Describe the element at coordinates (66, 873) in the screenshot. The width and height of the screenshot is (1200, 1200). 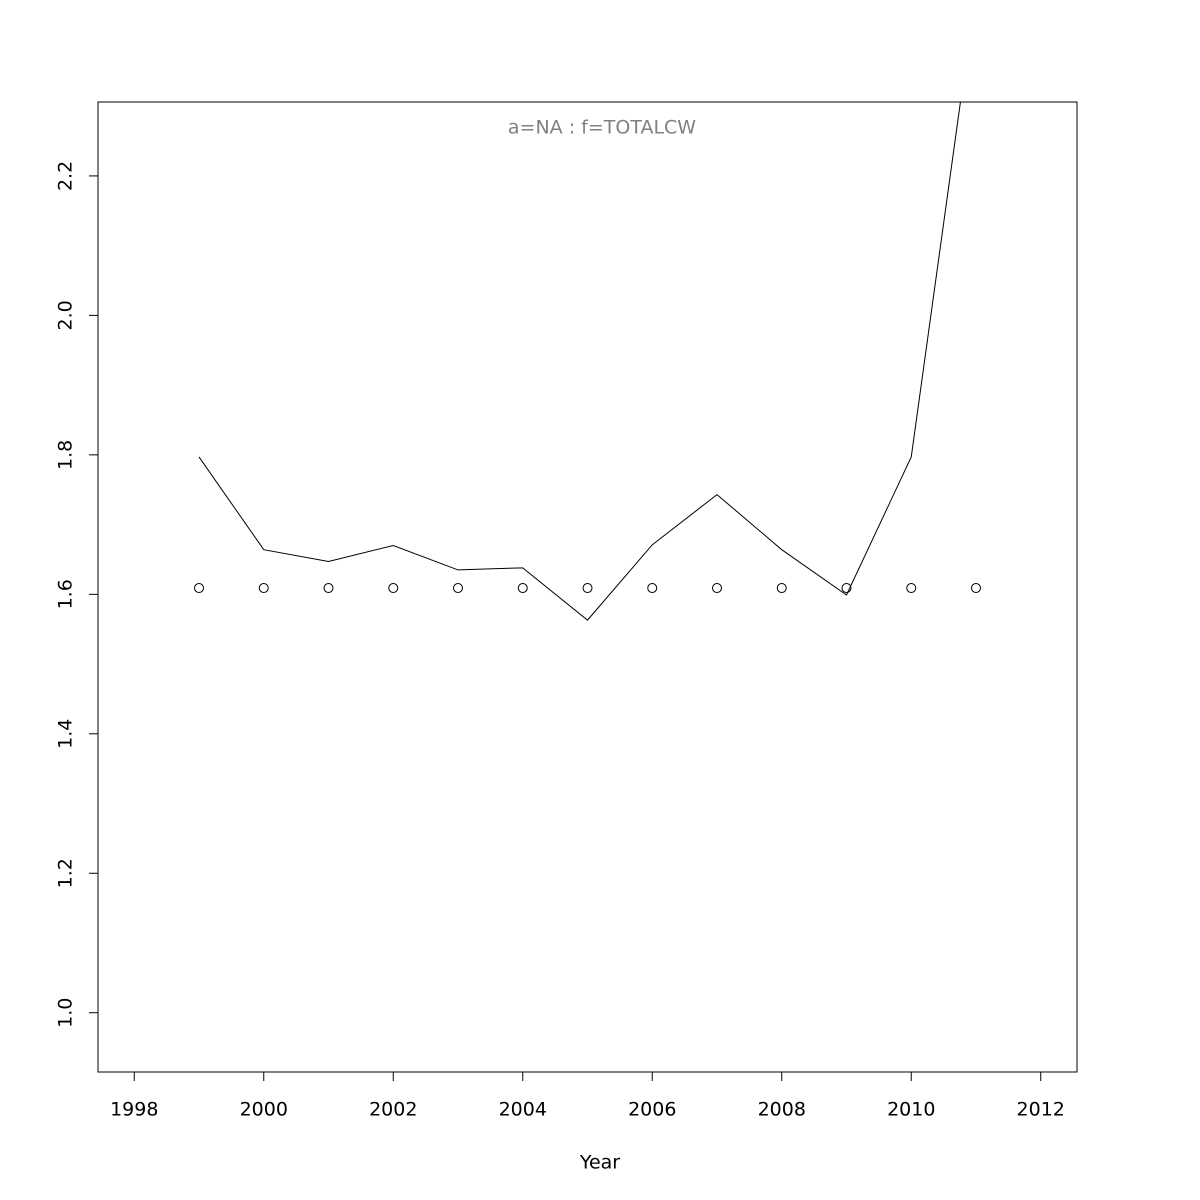
I see `y-tick-label: 1.2` at that location.